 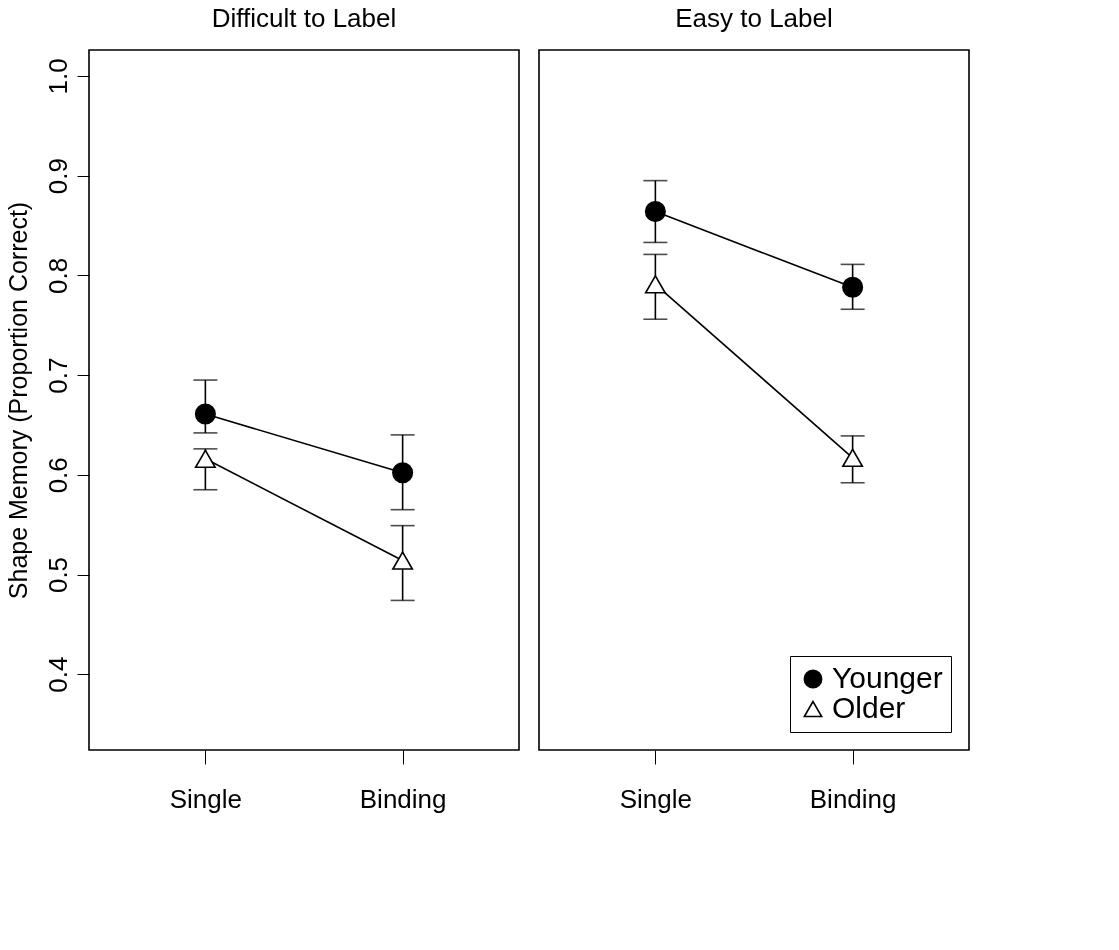 I want to click on legend-label: Younger, so click(x=887, y=677).